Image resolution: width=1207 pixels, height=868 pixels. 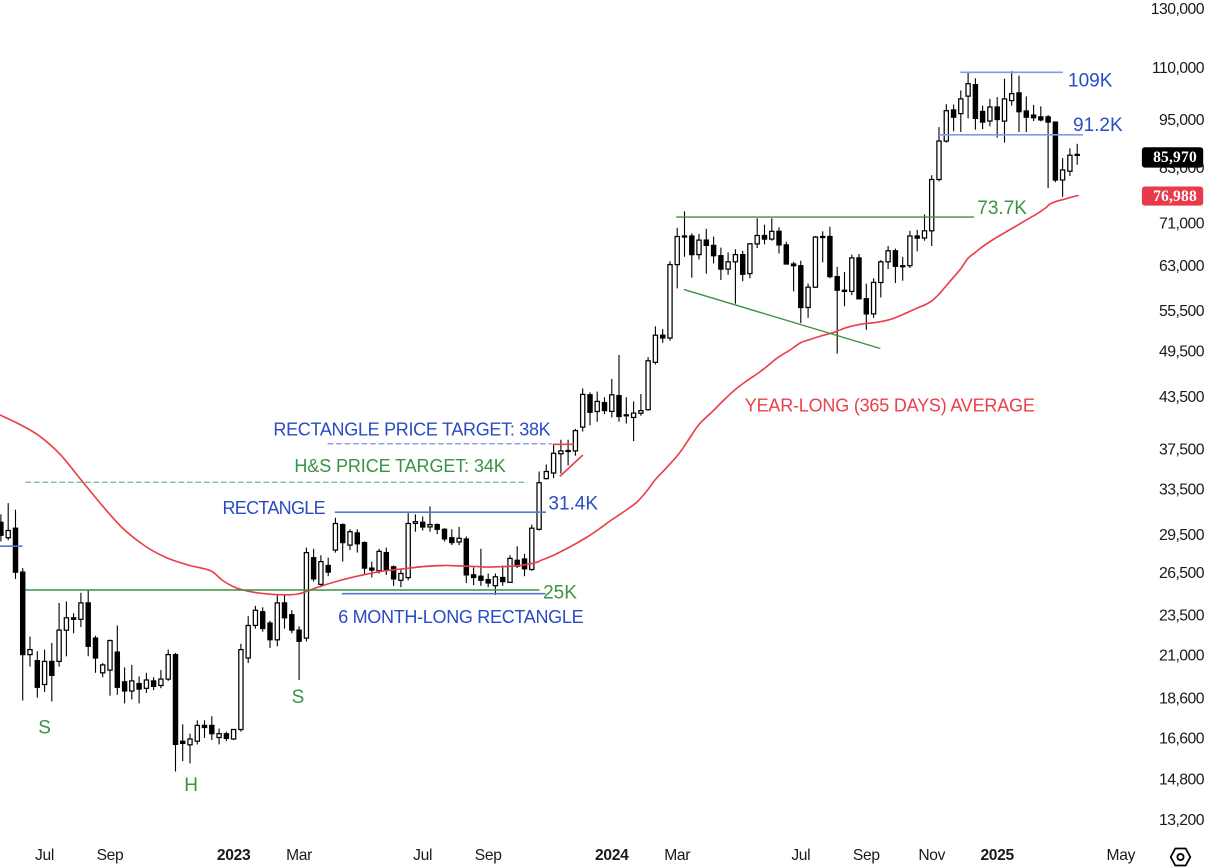 What do you see at coordinates (1182, 820) in the screenshot?
I see `svg-text: 13,200` at bounding box center [1182, 820].